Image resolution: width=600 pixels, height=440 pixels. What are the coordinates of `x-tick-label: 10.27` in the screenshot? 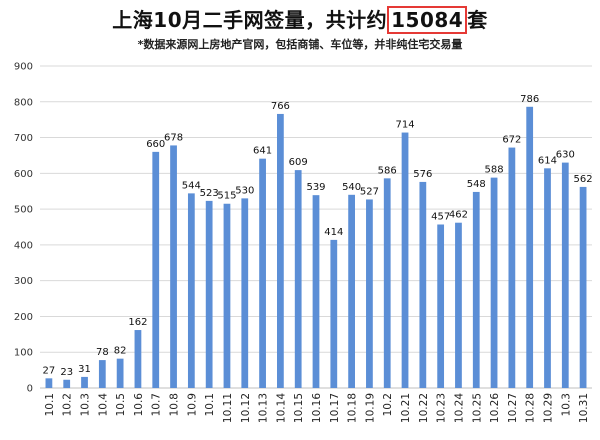 It's located at (513, 408).